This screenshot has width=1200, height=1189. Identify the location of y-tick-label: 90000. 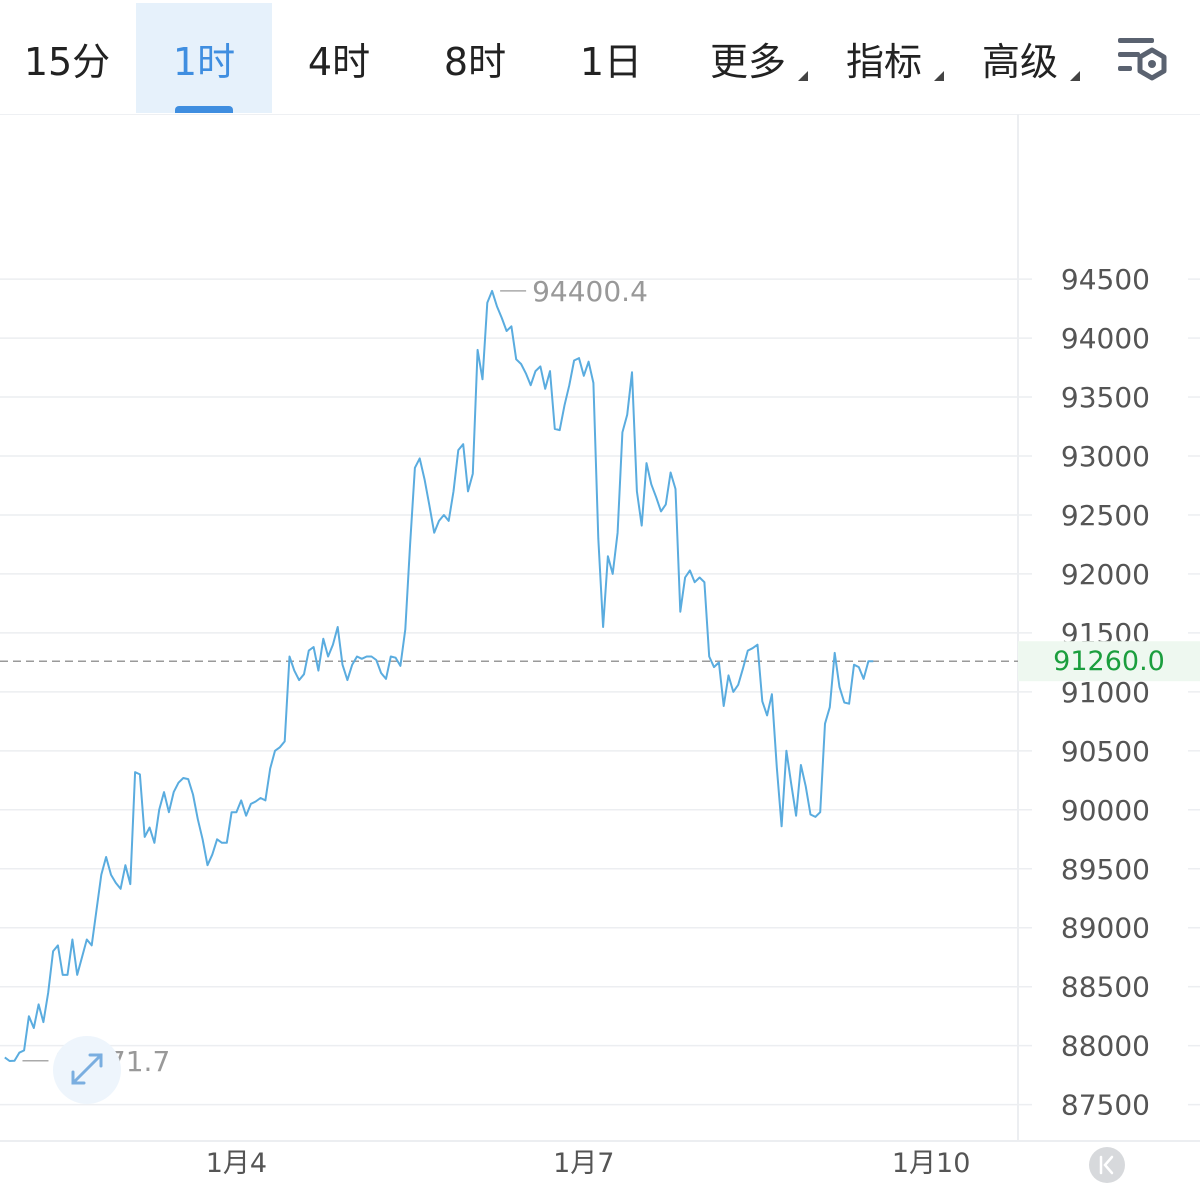
(1105, 810).